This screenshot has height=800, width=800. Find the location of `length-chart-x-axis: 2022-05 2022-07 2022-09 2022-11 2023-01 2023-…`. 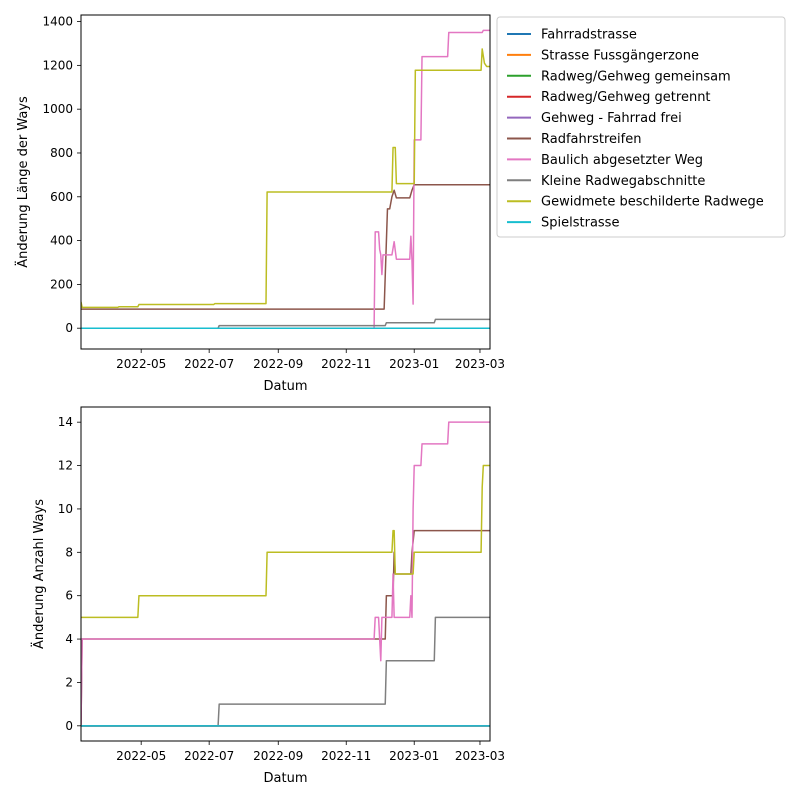

length-chart-x-axis: 2022-05 2022-07 2022-09 2022-11 2023-01 2023-… is located at coordinates (310, 360).